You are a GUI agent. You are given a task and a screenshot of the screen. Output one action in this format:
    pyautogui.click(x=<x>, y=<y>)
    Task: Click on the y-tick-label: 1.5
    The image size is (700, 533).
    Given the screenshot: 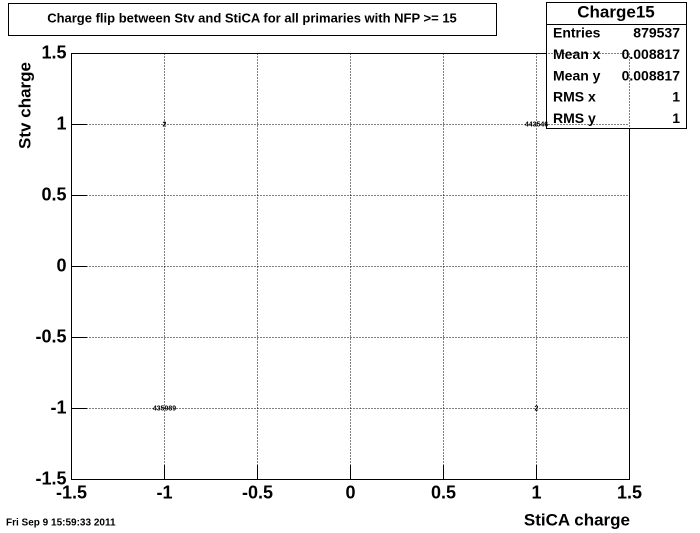 What is the action you would take?
    pyautogui.click(x=53, y=52)
    